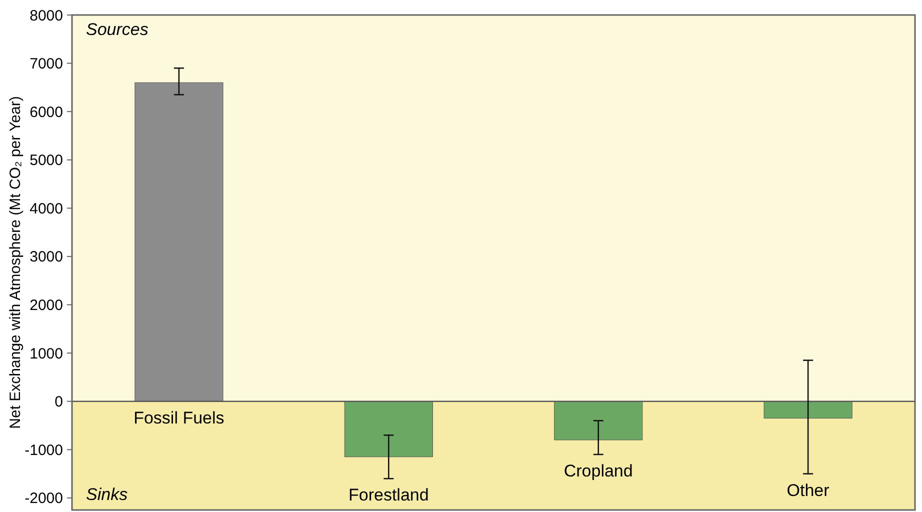  Describe the element at coordinates (58, 402) in the screenshot. I see `y-tick-label: 0` at that location.